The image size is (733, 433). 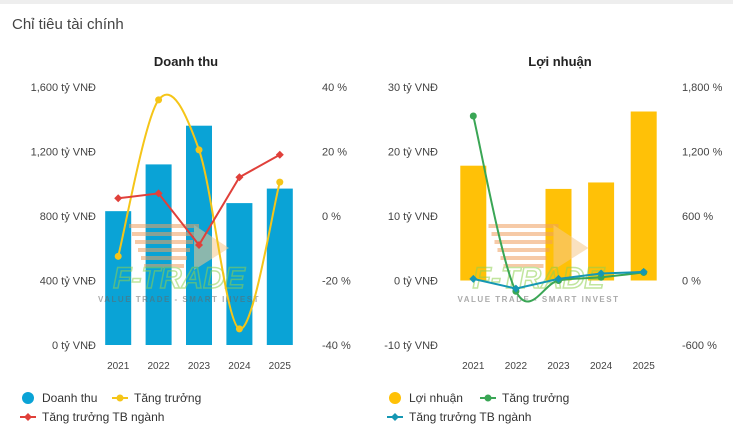 I want to click on legend-label: Doanh thu, so click(x=69, y=398).